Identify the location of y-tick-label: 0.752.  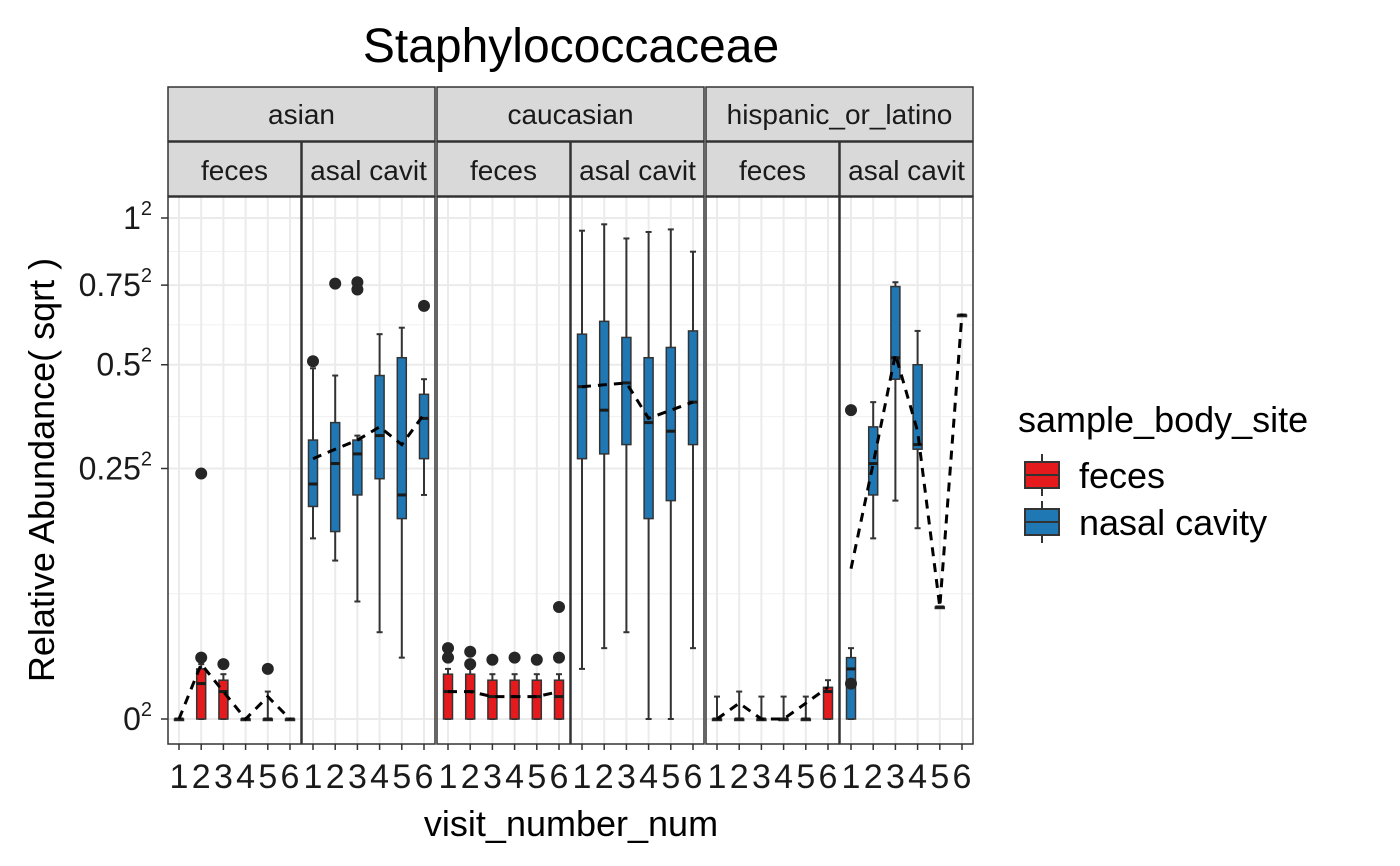
(115, 284).